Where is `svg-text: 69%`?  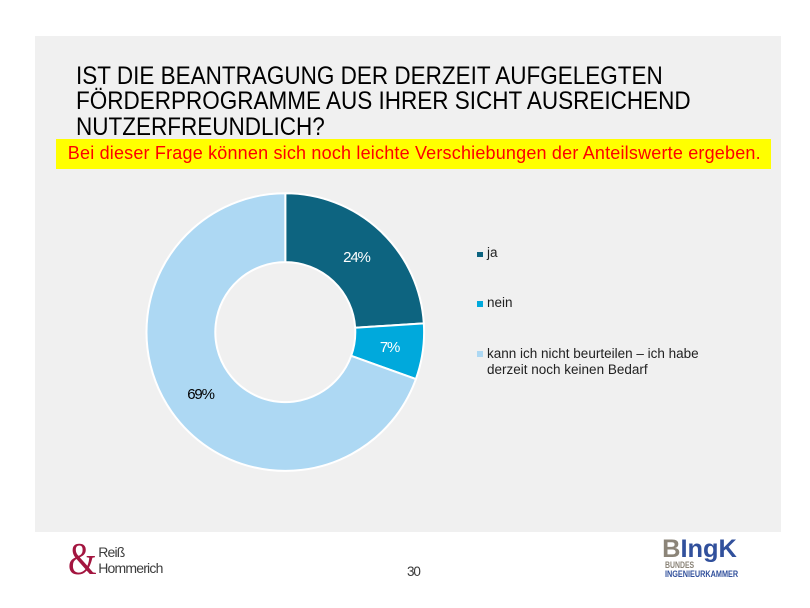 svg-text: 69% is located at coordinates (200, 394).